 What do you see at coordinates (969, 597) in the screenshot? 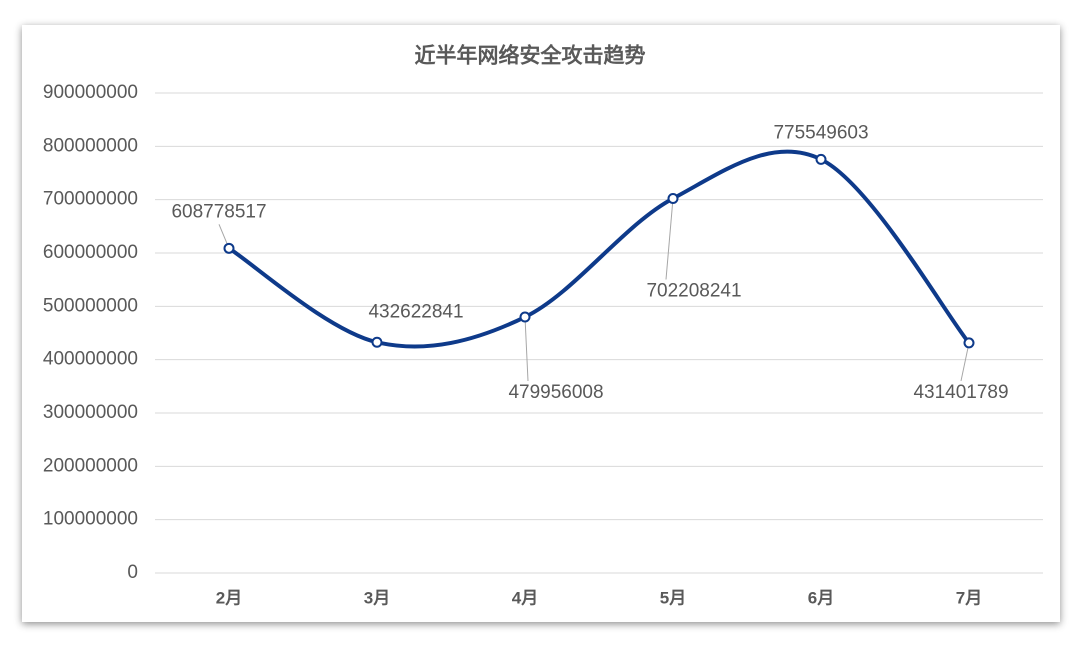
I see `x-tick-label: 7月` at bounding box center [969, 597].